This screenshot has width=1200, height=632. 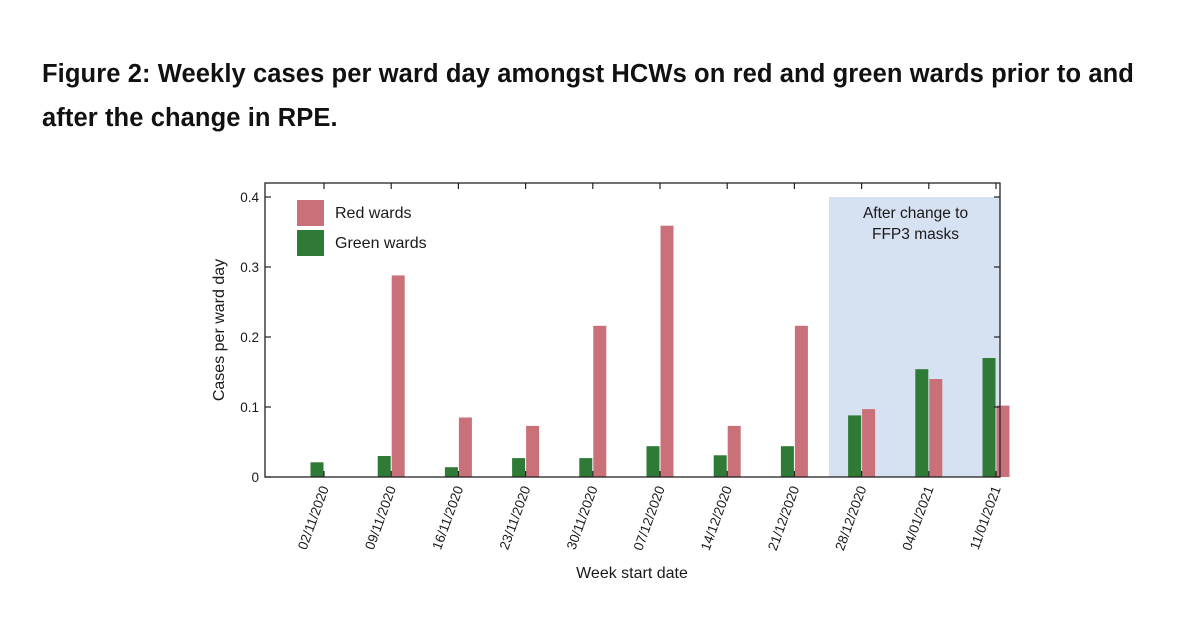 What do you see at coordinates (447, 518) in the screenshot?
I see `x-tick-label: 16/11/2020` at bounding box center [447, 518].